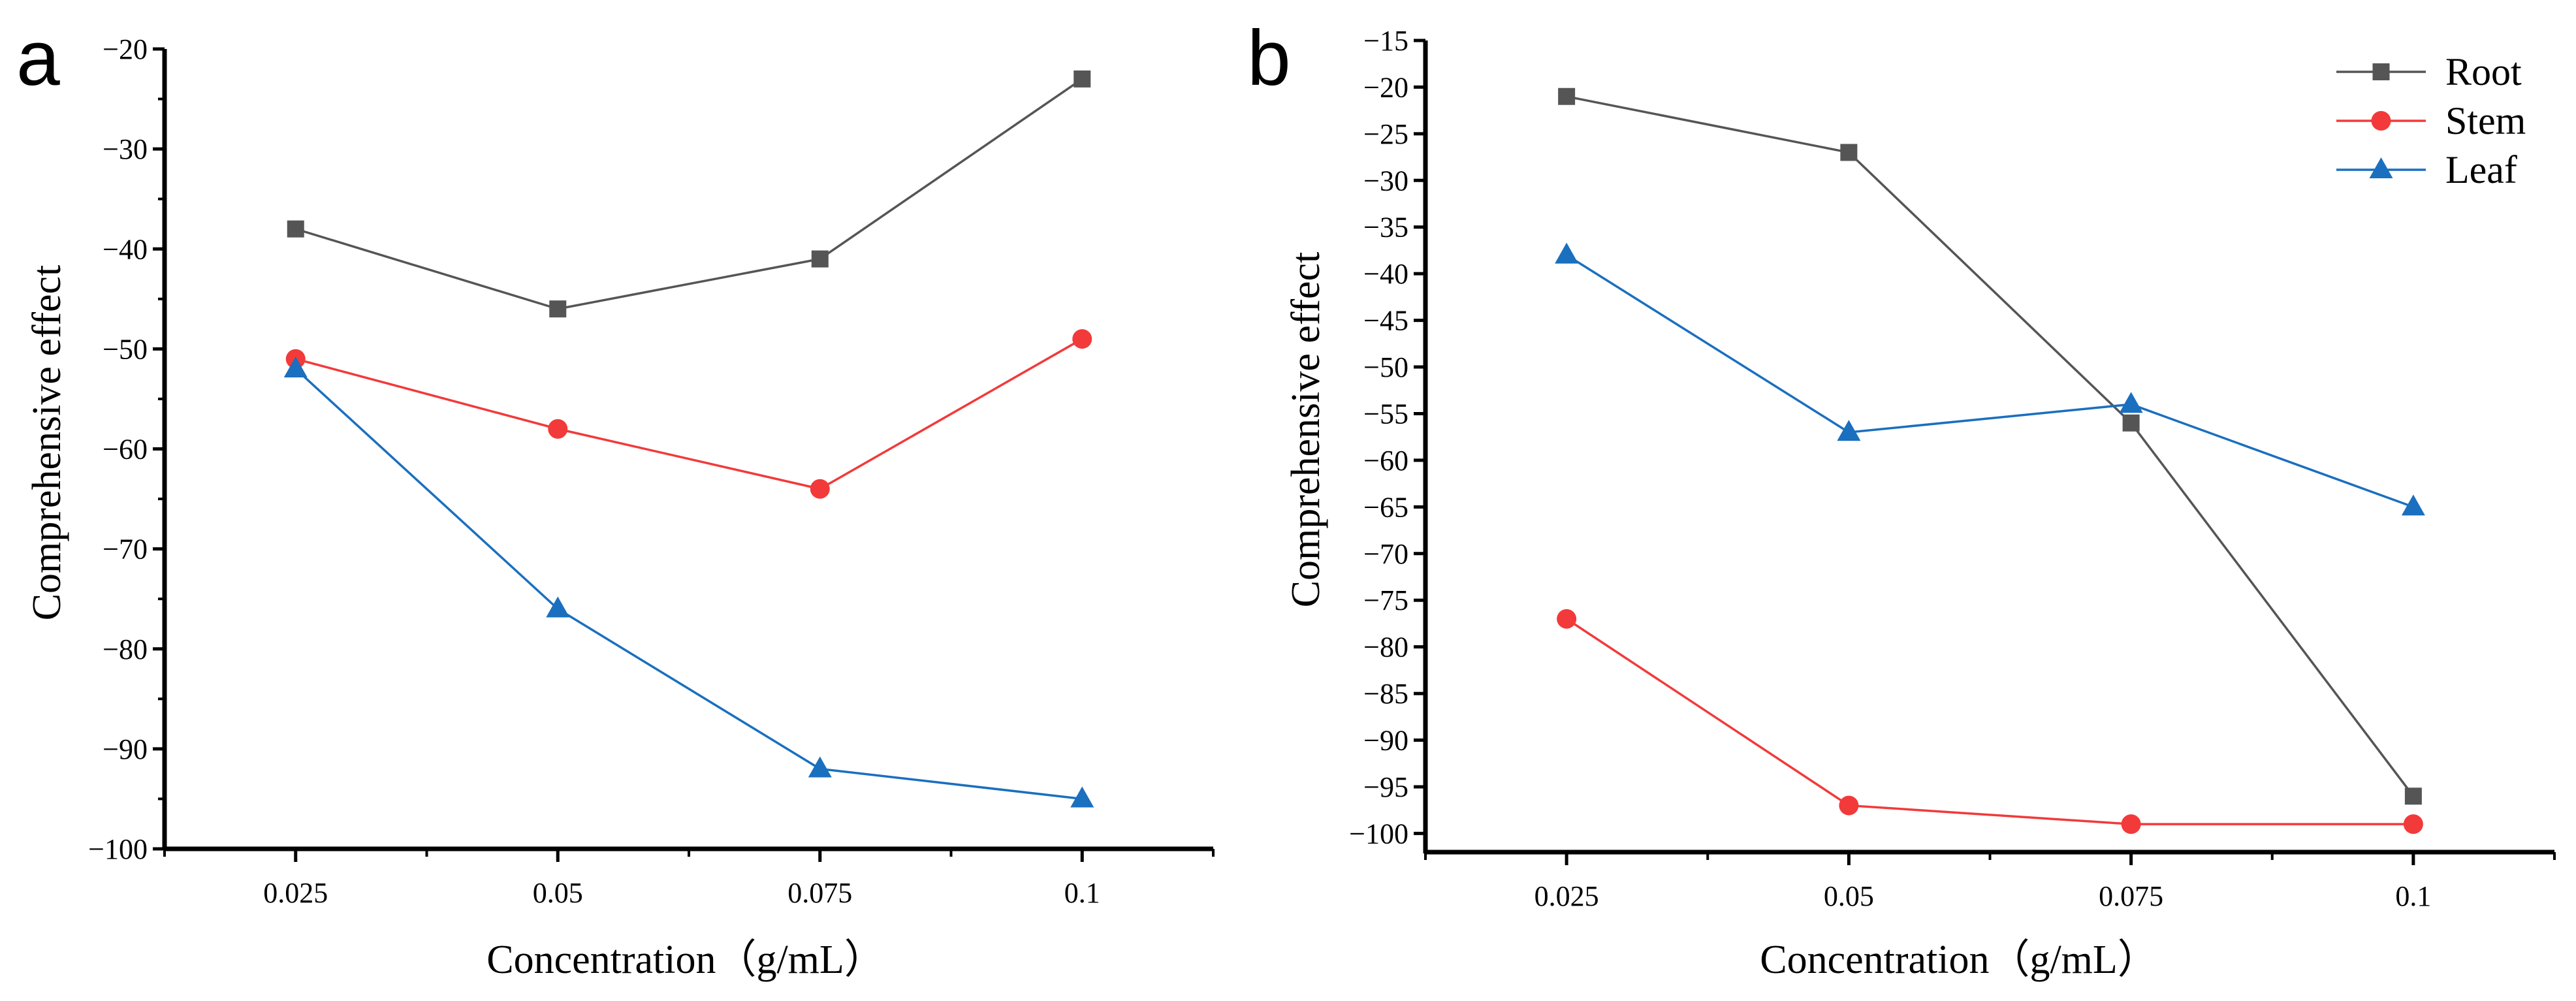  What do you see at coordinates (689, 584) in the screenshot?
I see `panel-a-leaf-line` at bounding box center [689, 584].